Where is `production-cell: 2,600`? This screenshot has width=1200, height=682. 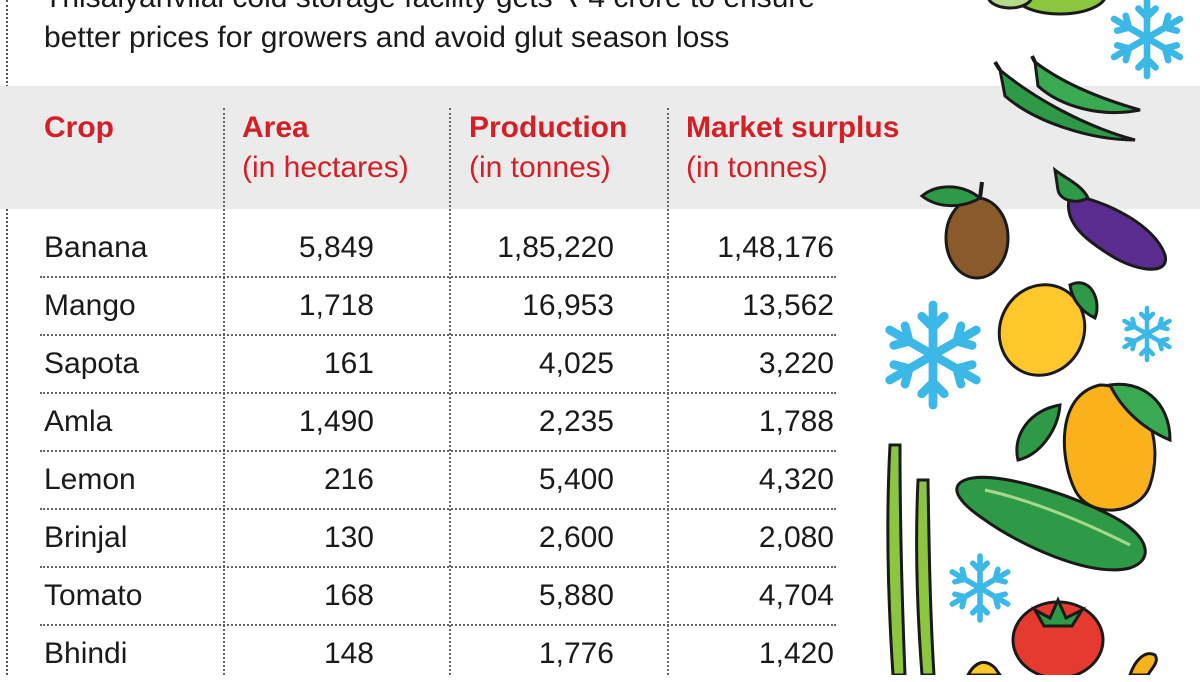
production-cell: 2,600 is located at coordinates (576, 537).